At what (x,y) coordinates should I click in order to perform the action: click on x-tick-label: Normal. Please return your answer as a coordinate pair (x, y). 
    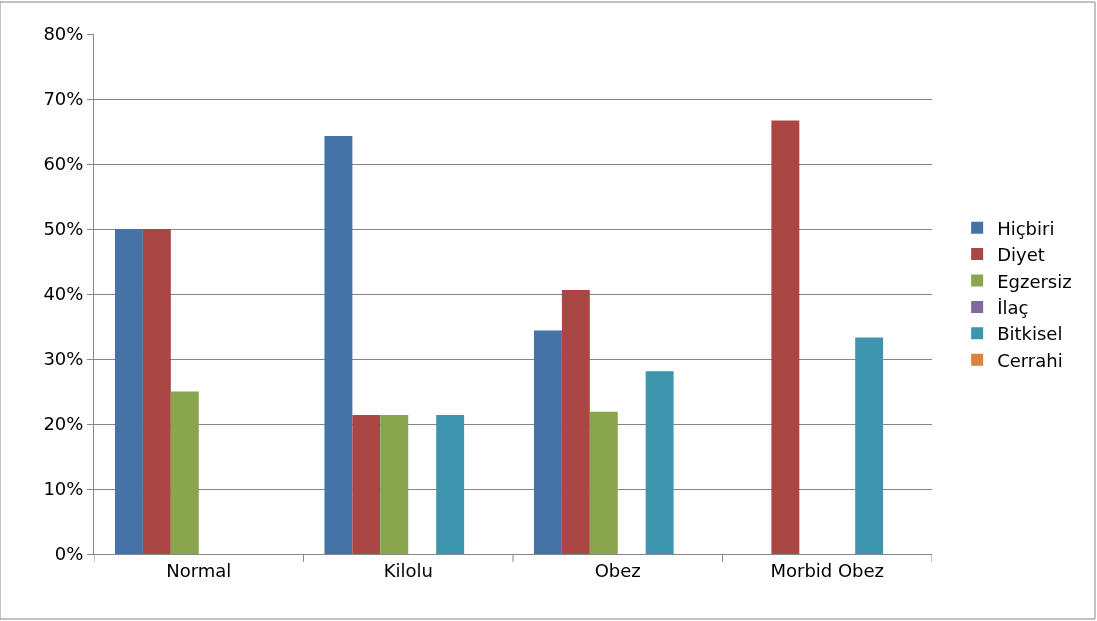
    Looking at the image, I should click on (199, 570).